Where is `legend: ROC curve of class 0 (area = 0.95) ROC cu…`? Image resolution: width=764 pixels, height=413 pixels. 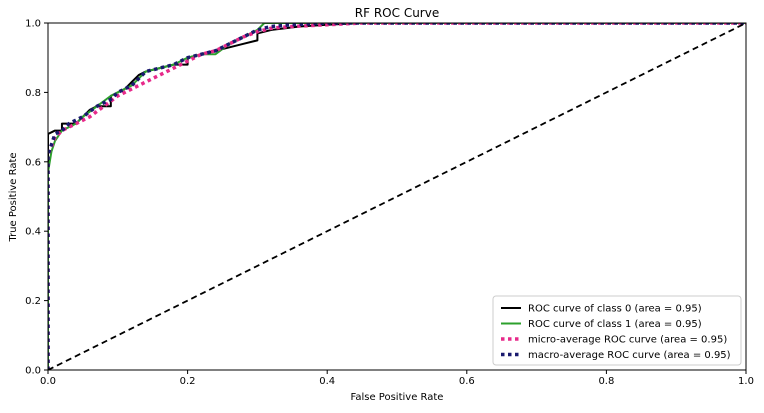 legend: ROC curve of class 0 (area = 0.95) ROC cu… is located at coordinates (617, 330).